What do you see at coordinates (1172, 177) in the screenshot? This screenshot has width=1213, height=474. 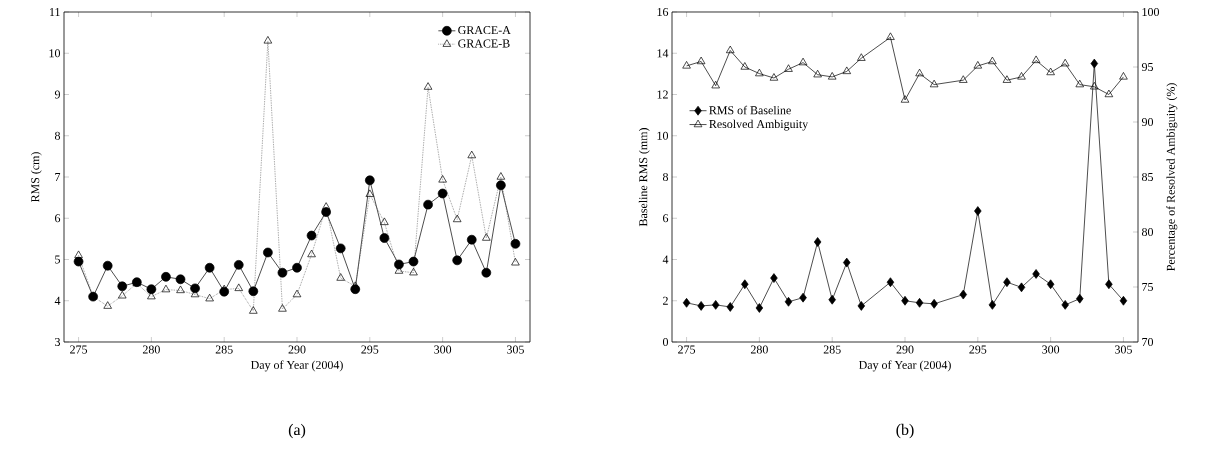 I see `y2-axis-title: Percentage of Resolved Ambiguity (%)` at bounding box center [1172, 177].